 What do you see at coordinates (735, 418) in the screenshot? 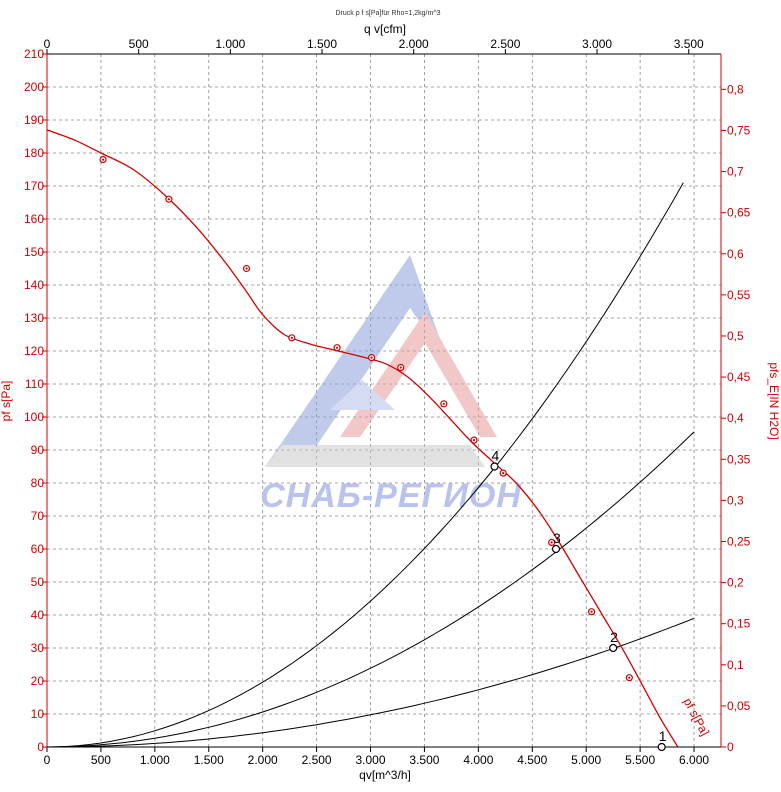
I see `y2-tick-label: 0,4` at bounding box center [735, 418].